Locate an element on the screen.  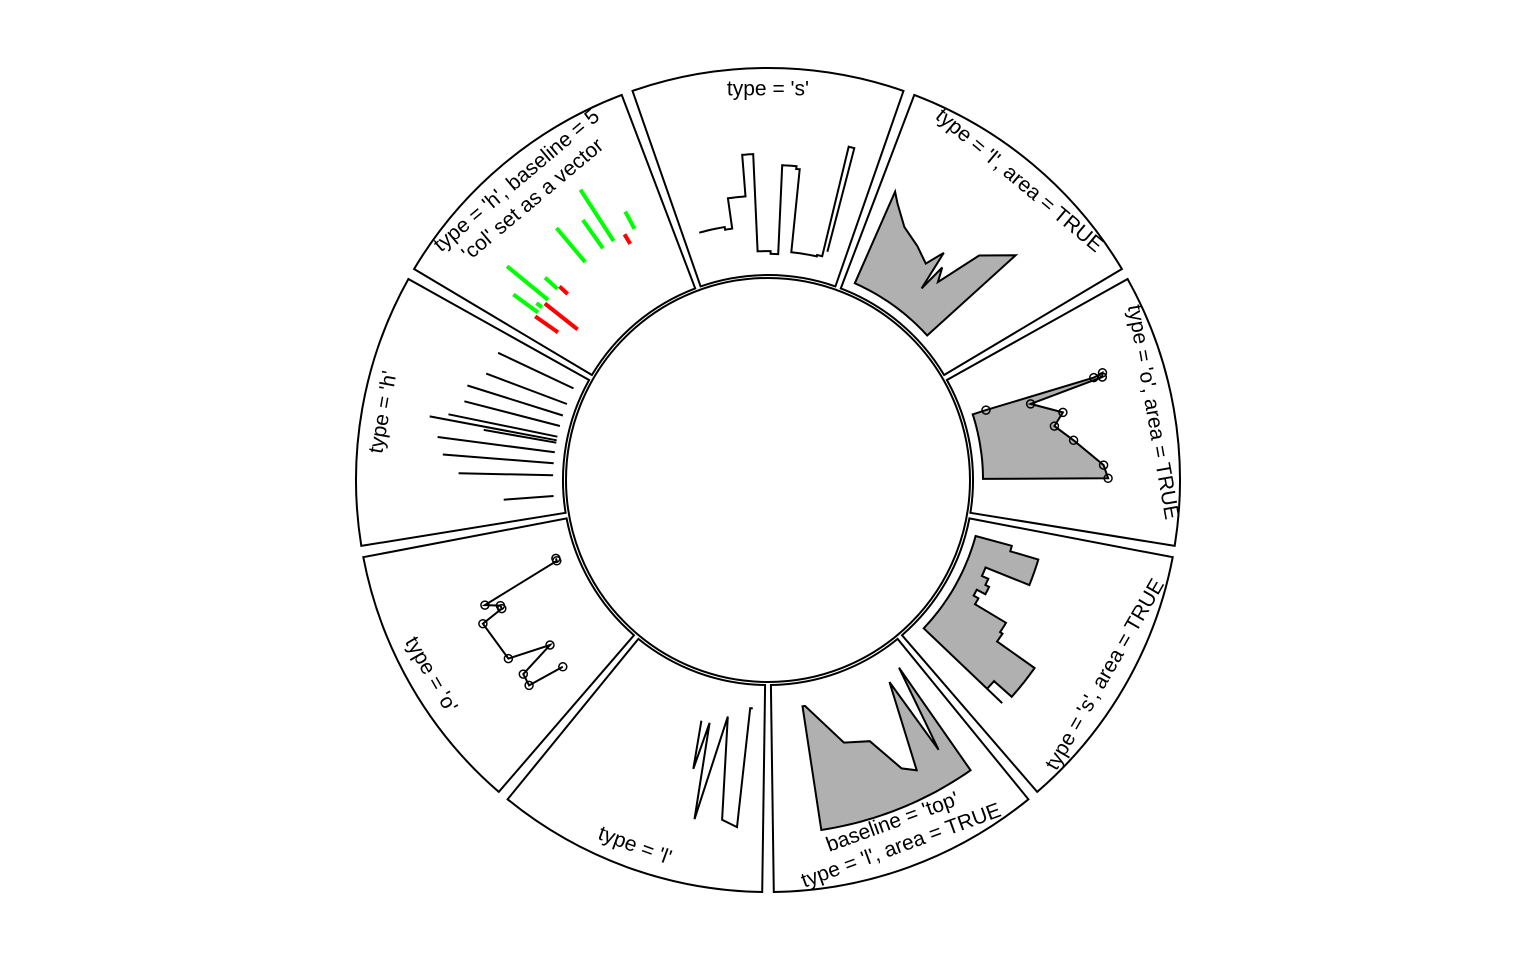
sector-label: type = 's' is located at coordinates (768, 89).